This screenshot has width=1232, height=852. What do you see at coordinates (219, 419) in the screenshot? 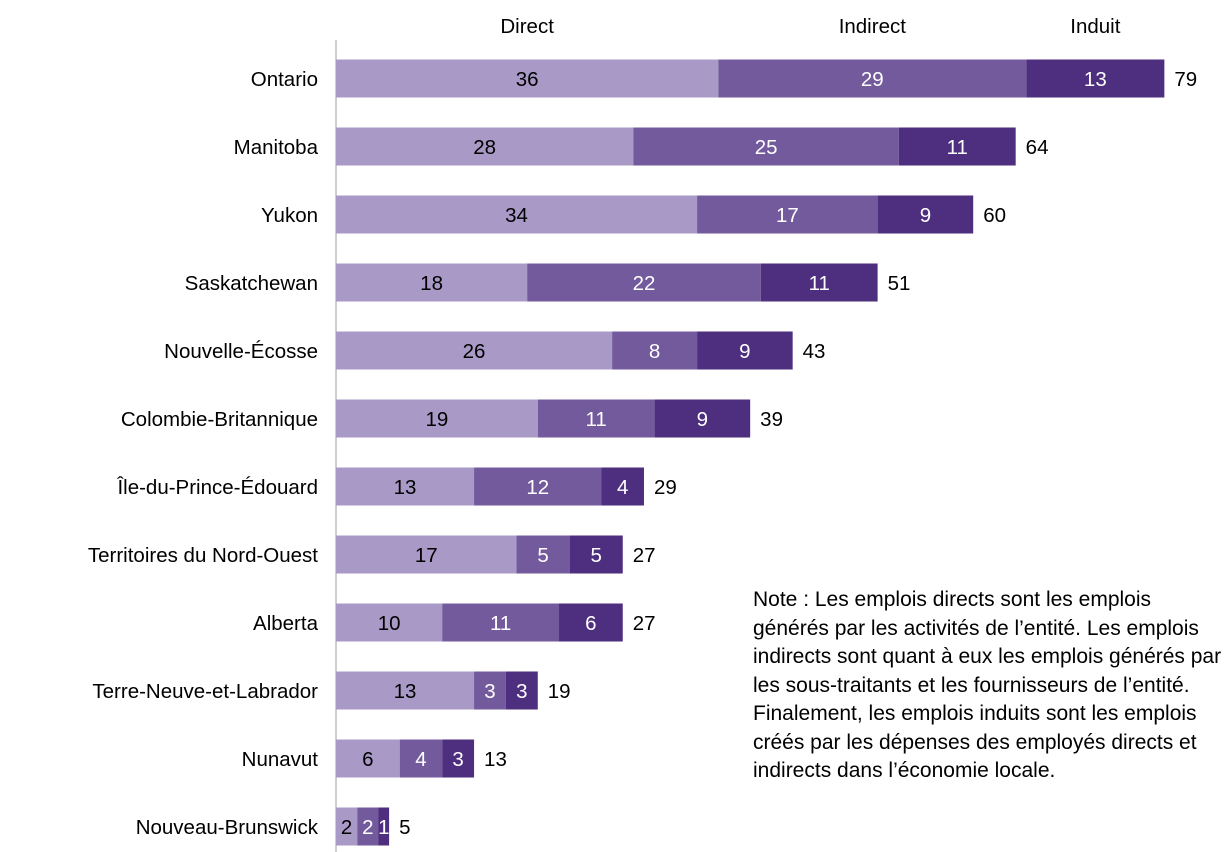
I see `category-label: Colombie-Britannique` at bounding box center [219, 419].